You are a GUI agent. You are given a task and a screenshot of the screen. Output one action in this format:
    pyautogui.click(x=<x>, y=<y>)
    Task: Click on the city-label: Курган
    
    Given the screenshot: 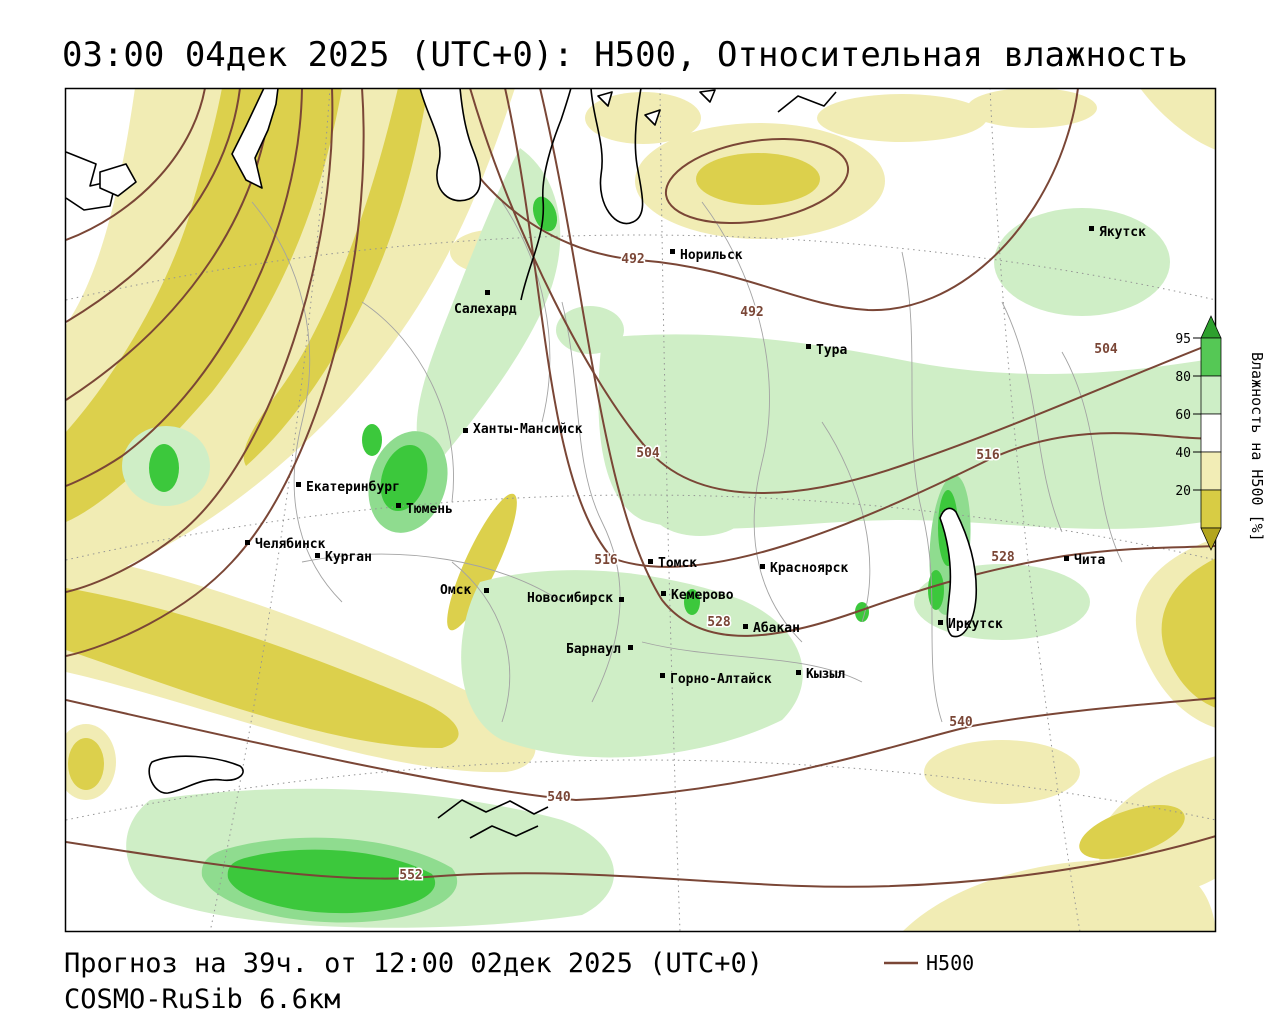 What is the action you would take?
    pyautogui.click(x=348, y=557)
    